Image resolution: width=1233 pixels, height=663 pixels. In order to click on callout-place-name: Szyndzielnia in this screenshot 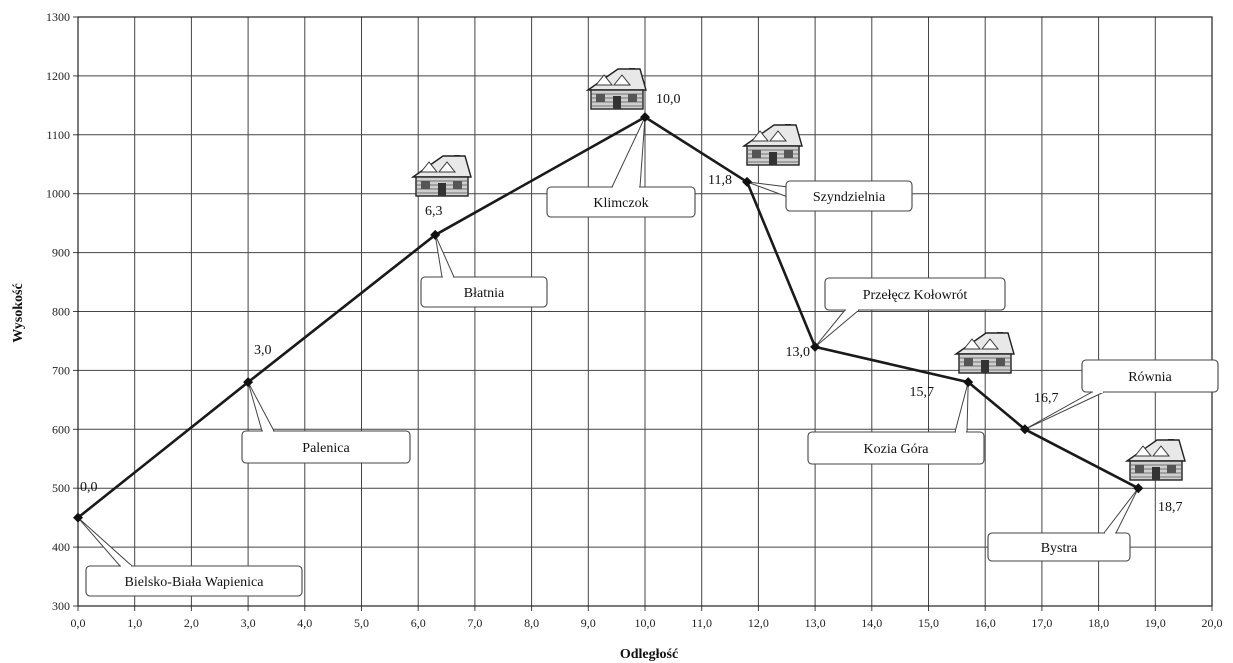, I will do `click(849, 197)`.